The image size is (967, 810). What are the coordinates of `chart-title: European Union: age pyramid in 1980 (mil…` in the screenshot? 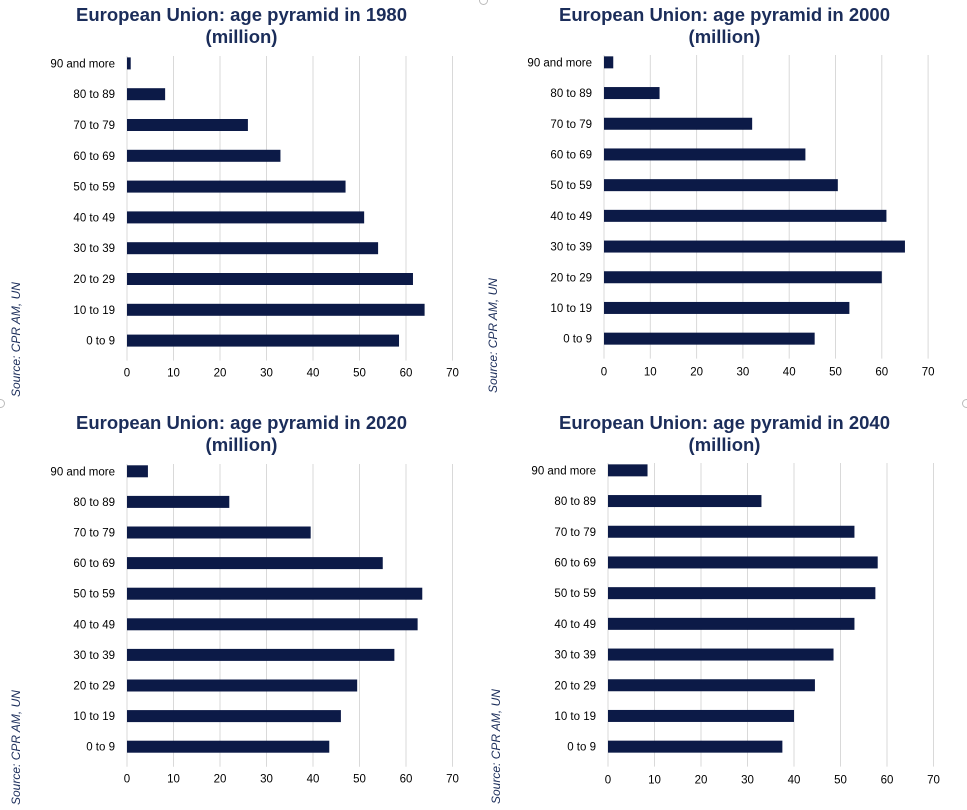 It's located at (241, 26).